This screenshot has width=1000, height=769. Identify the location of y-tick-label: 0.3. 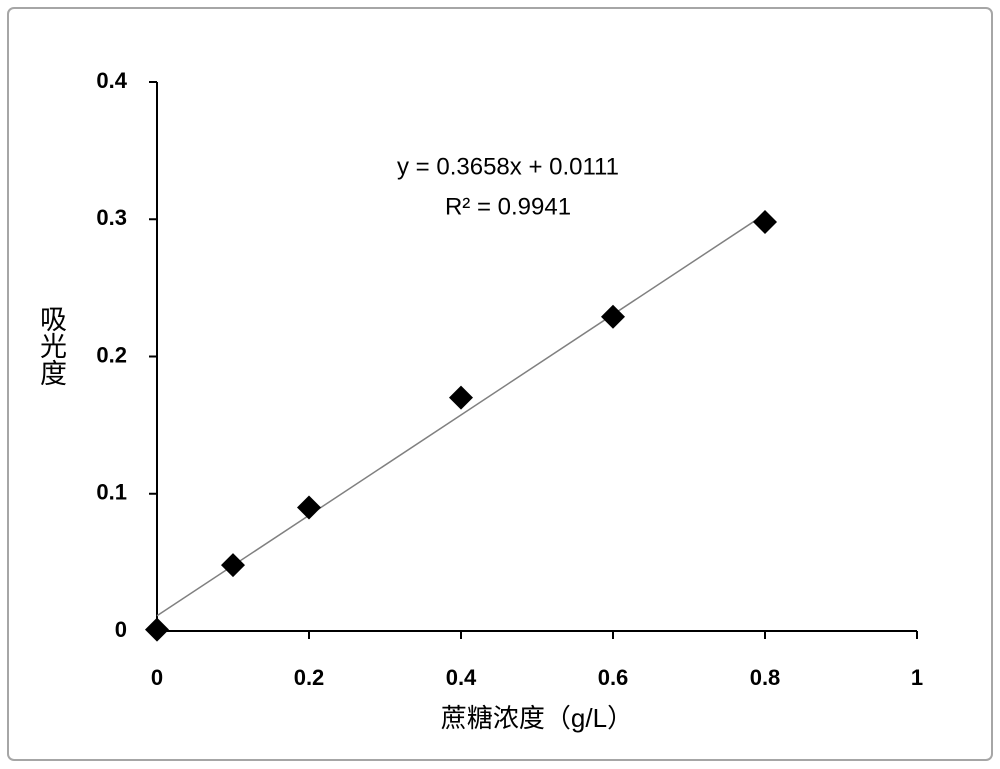
(111, 217).